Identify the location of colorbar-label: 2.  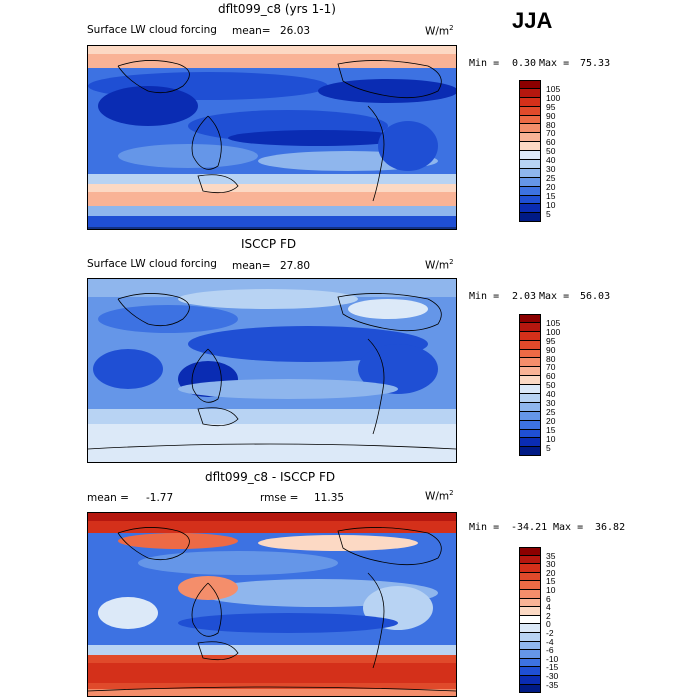
(548, 615).